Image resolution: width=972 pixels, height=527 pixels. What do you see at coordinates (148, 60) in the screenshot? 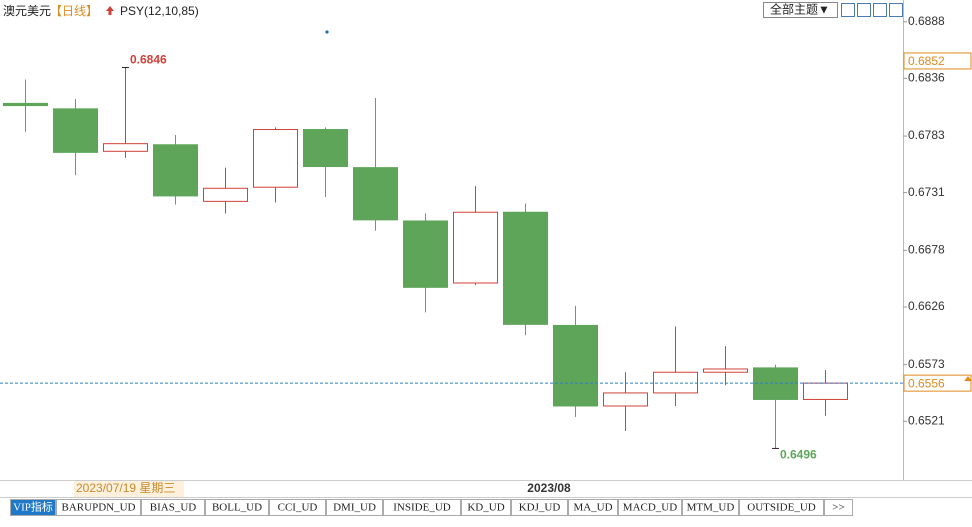
I see `high-label: 0.6846` at bounding box center [148, 60].